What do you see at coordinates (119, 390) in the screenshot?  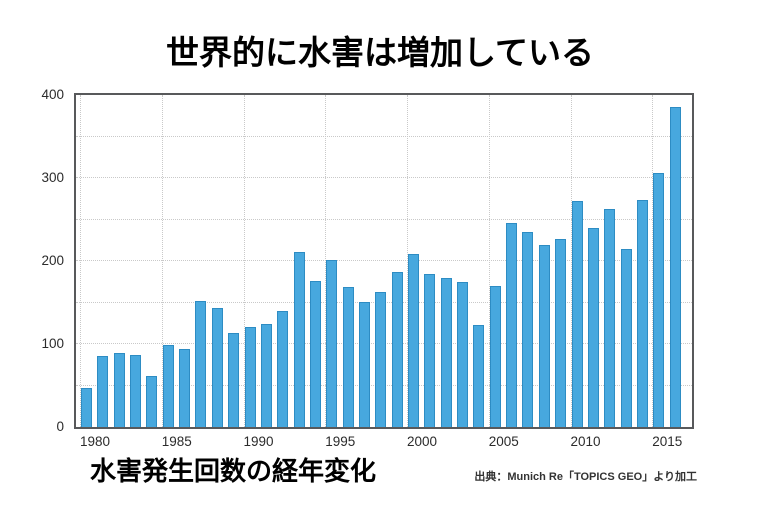 I see `bar-1982` at bounding box center [119, 390].